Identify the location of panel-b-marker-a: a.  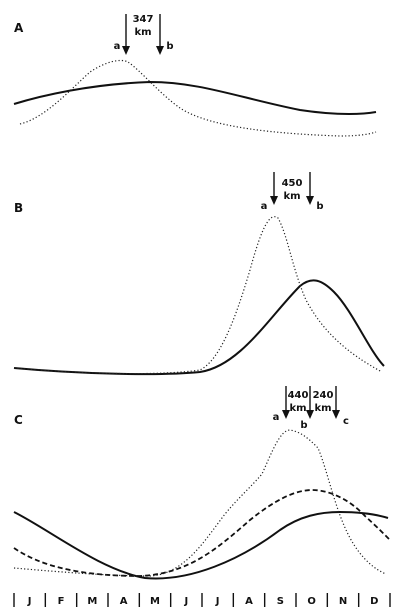
(264, 206).